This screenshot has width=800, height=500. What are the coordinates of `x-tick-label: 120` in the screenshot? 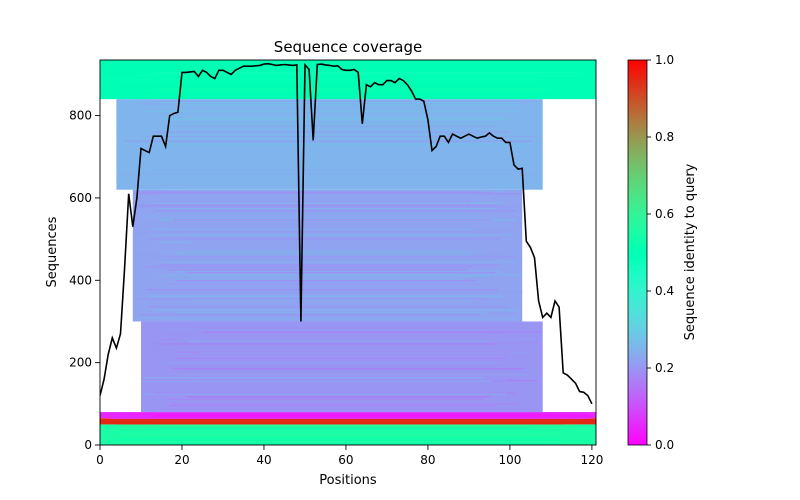 It's located at (591, 460).